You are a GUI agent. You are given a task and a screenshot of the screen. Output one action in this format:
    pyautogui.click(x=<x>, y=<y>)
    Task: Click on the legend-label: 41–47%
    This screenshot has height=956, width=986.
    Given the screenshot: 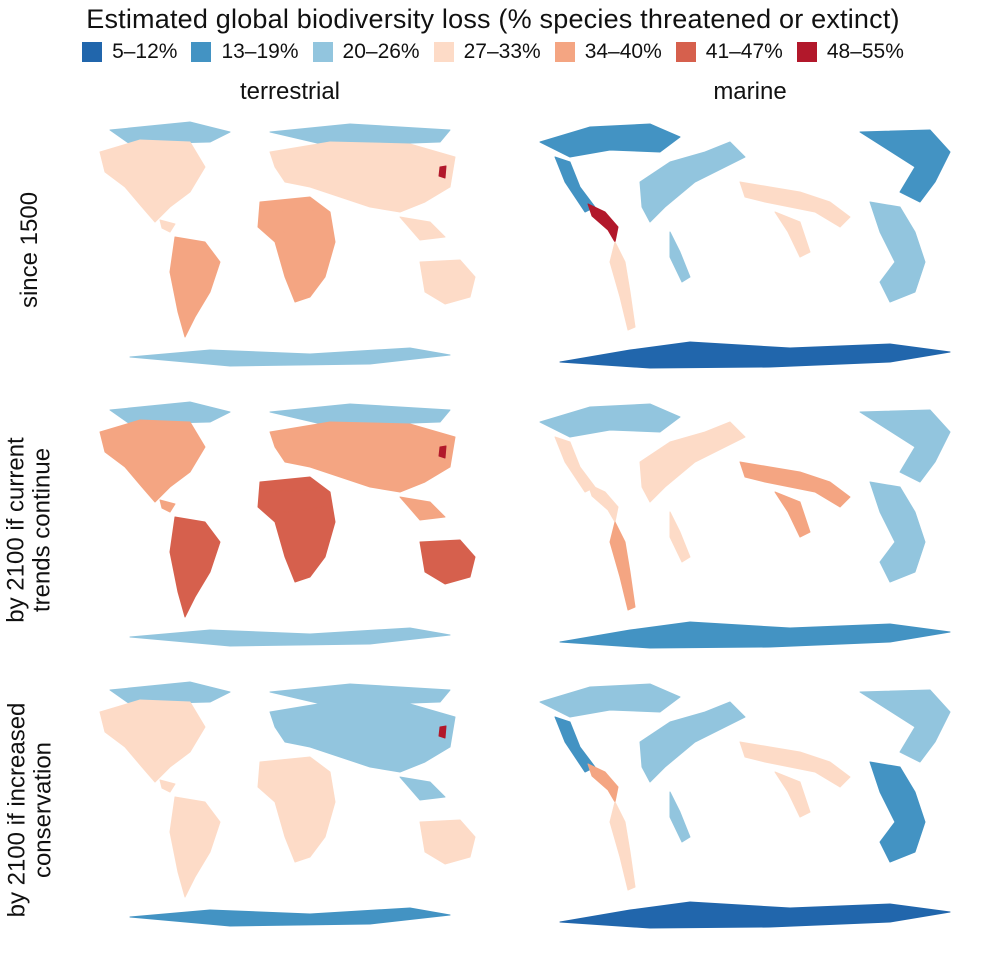 What is the action you would take?
    pyautogui.click(x=744, y=51)
    